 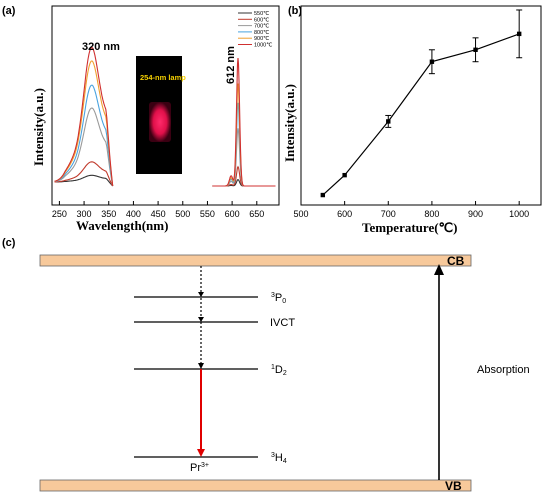 I want to click on panel-a-ylabel: Intensity(a.u.), so click(x=38, y=127).